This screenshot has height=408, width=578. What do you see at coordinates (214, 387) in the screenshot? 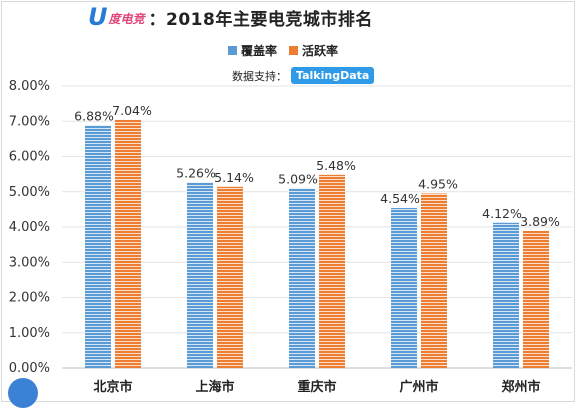
I see `x-tick-label: 上海市` at bounding box center [214, 387].